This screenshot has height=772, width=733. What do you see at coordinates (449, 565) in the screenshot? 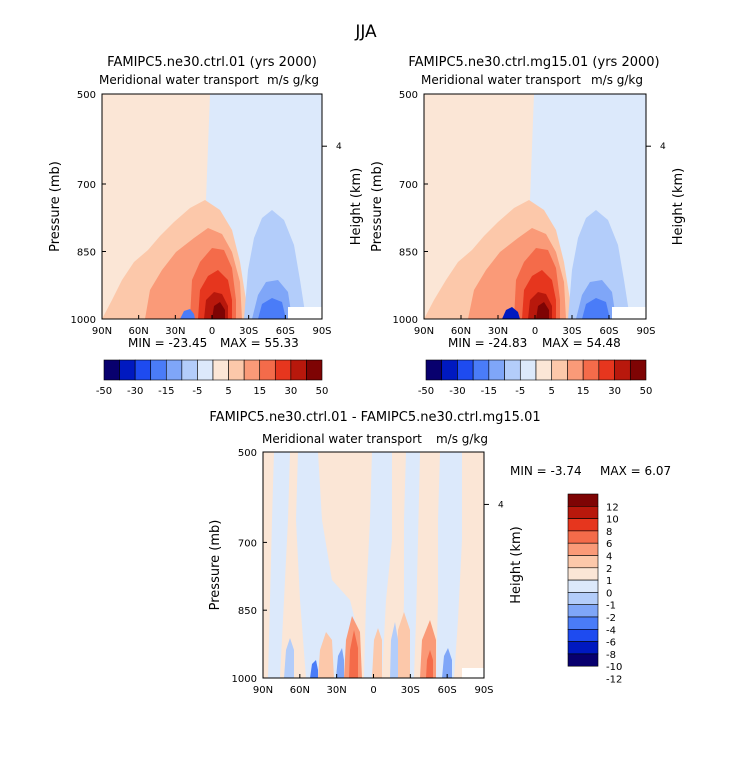
I see `region-neg-band-south` at bounding box center [449, 565].